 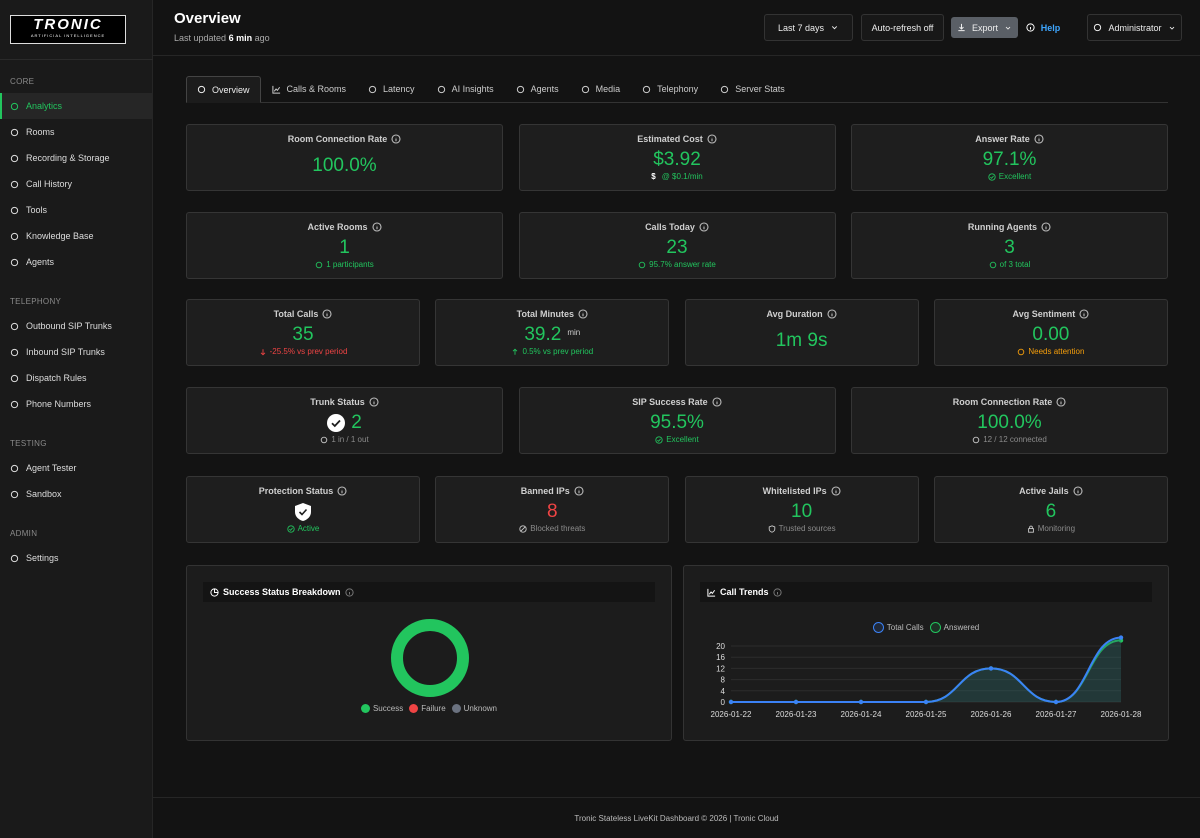 What do you see at coordinates (44, 494) in the screenshot?
I see `nav-label: Sandbox` at bounding box center [44, 494].